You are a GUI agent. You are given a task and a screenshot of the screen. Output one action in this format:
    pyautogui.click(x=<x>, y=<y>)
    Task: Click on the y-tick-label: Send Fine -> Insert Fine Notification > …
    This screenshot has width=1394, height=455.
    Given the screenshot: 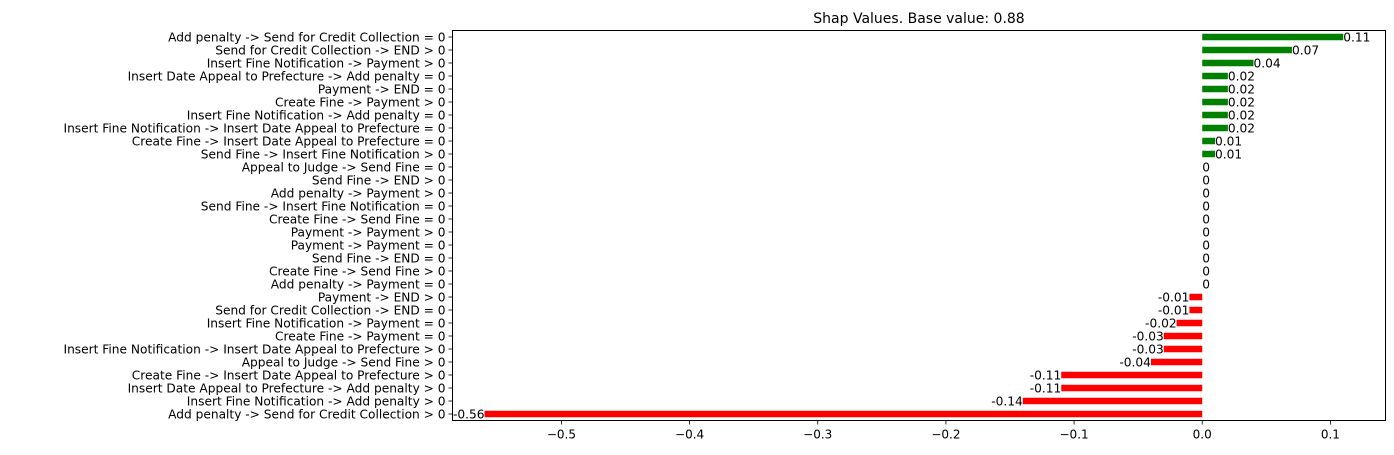 What is the action you would take?
    pyautogui.click(x=323, y=154)
    